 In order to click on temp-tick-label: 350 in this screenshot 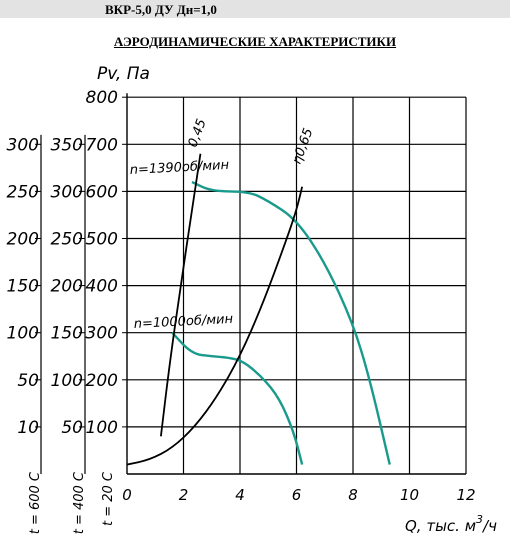, I will do `click(67, 145)`.